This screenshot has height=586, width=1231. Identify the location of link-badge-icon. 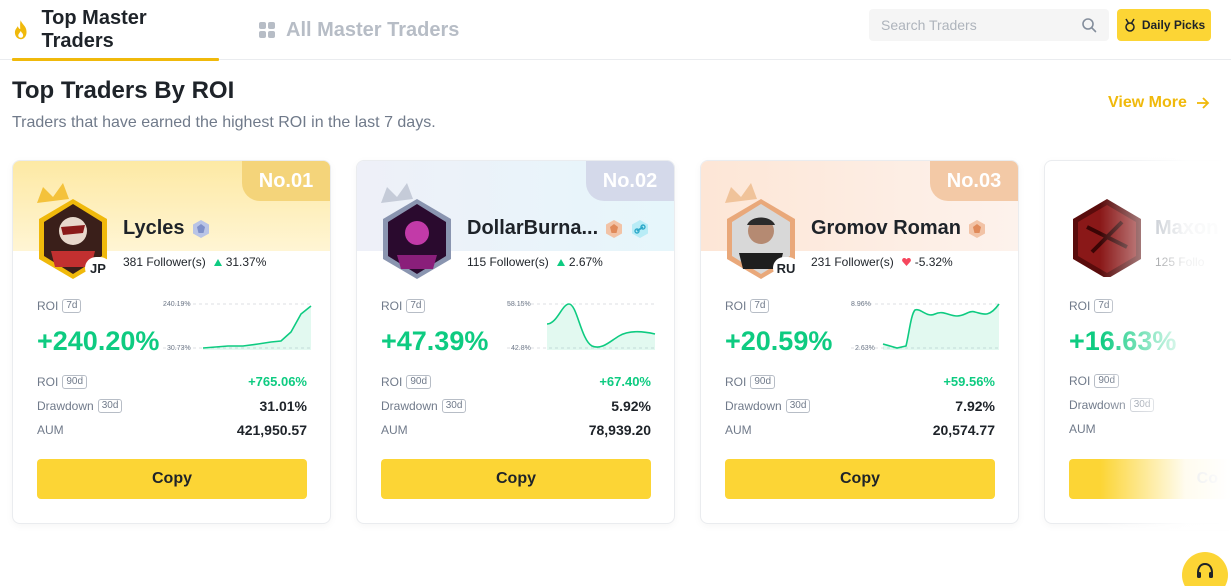
(640, 228).